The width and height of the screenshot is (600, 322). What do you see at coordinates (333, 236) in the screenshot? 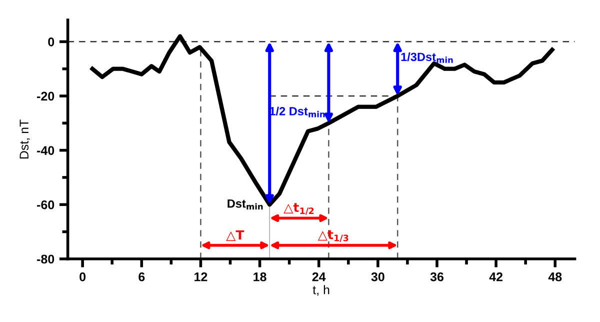
I see `annotation: △t$_{1/3}$` at bounding box center [333, 236].